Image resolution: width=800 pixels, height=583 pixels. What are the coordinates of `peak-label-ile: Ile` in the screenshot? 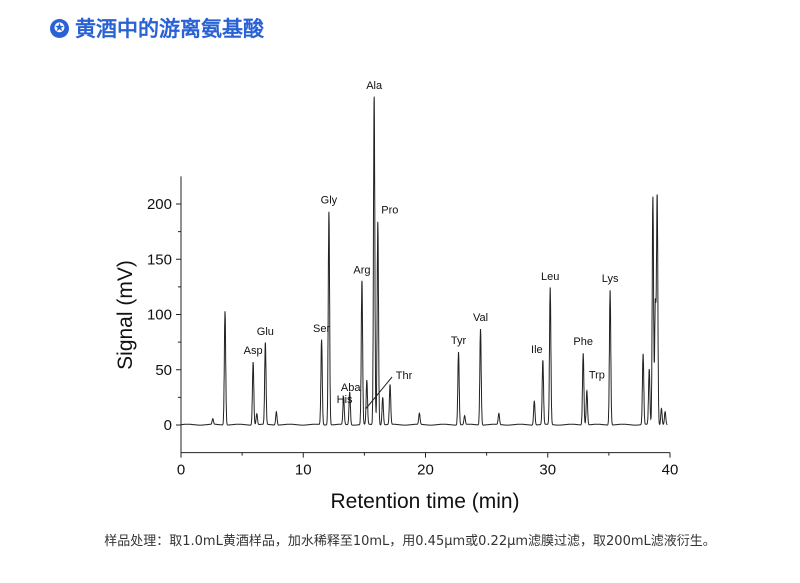 It's located at (537, 350).